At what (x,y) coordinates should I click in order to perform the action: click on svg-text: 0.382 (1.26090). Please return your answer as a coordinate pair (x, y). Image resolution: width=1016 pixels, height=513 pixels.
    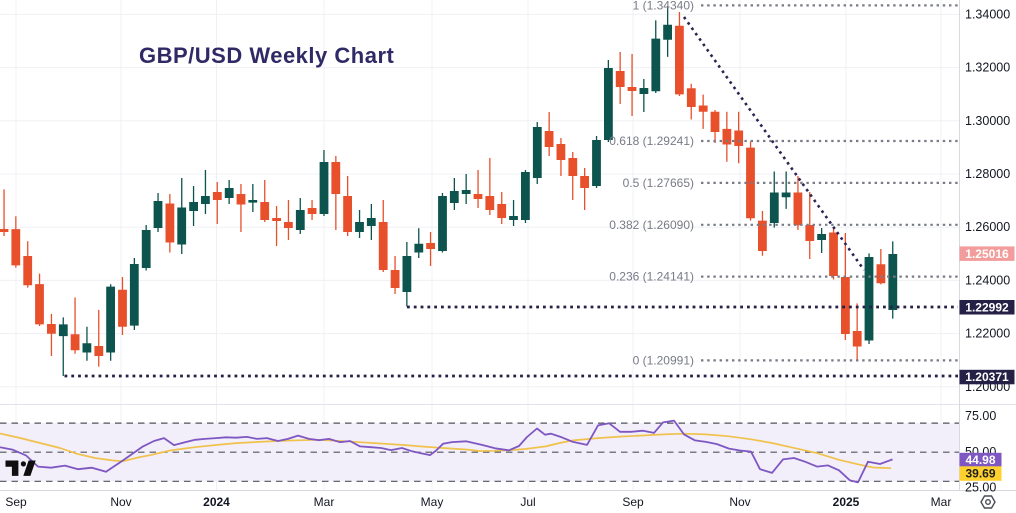
    Looking at the image, I should click on (651, 225).